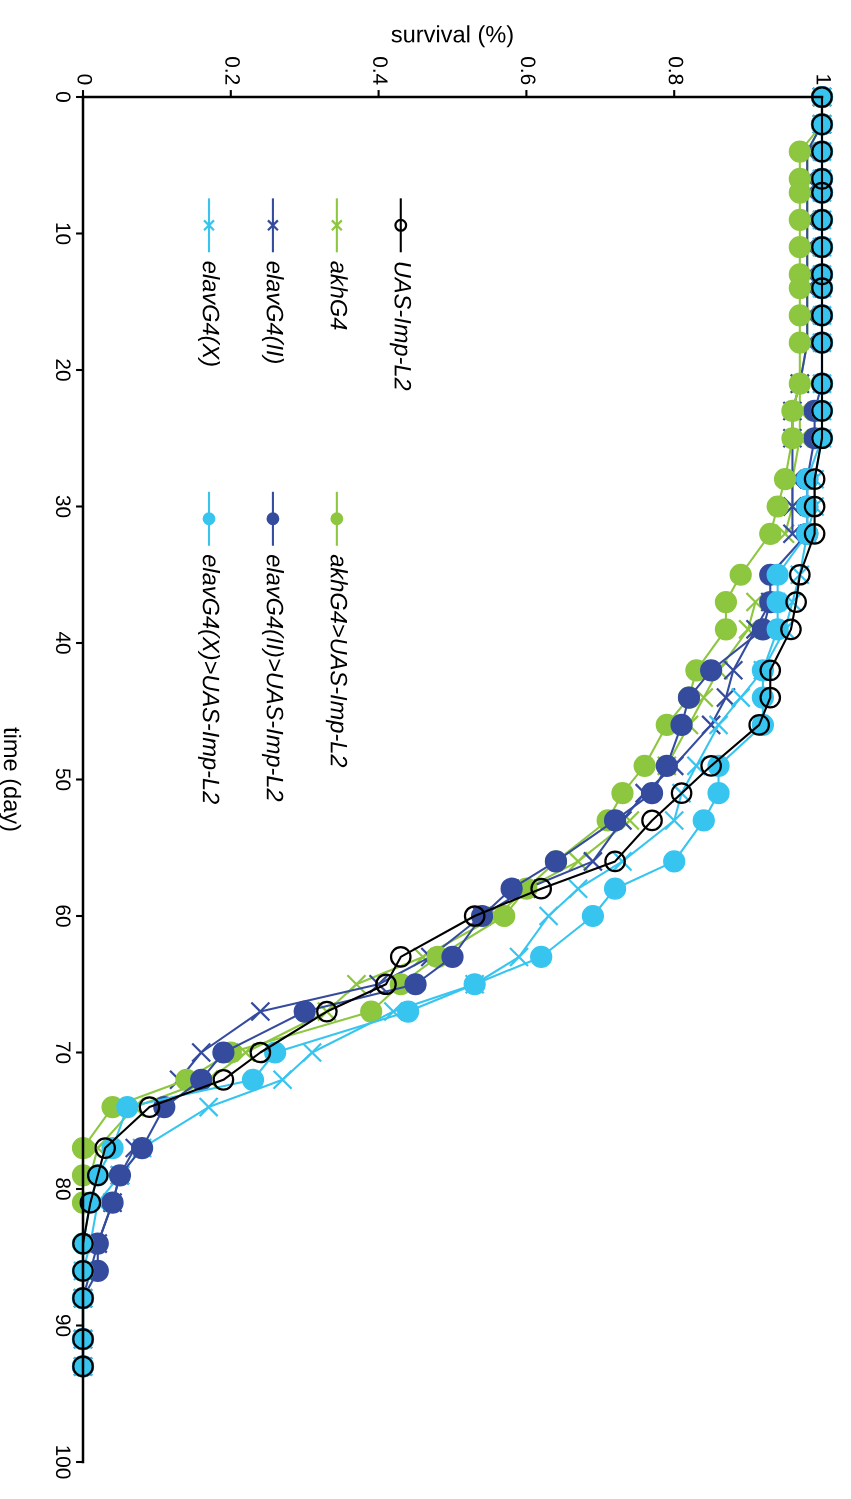  I want to click on y-tick-label: 40, so click(63, 642).